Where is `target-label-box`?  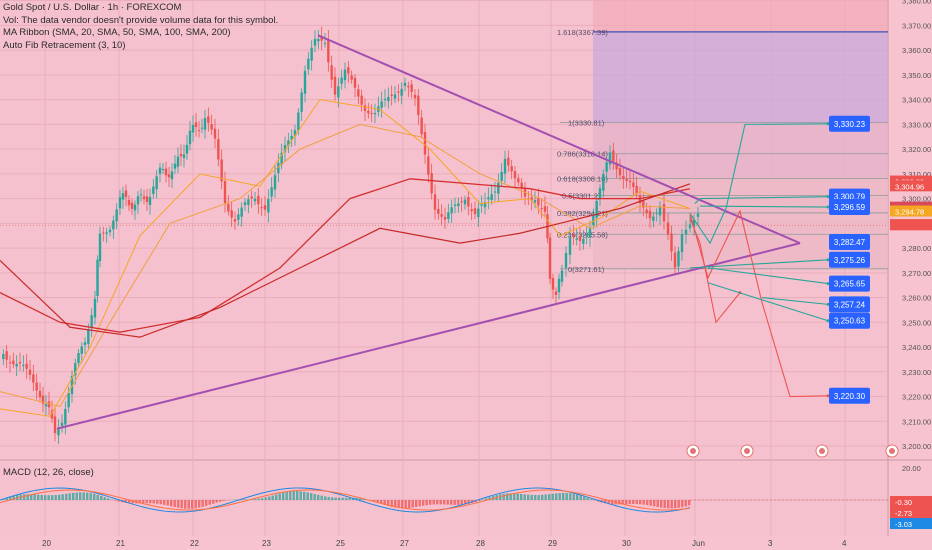
target-label-box is located at coordinates (849, 123).